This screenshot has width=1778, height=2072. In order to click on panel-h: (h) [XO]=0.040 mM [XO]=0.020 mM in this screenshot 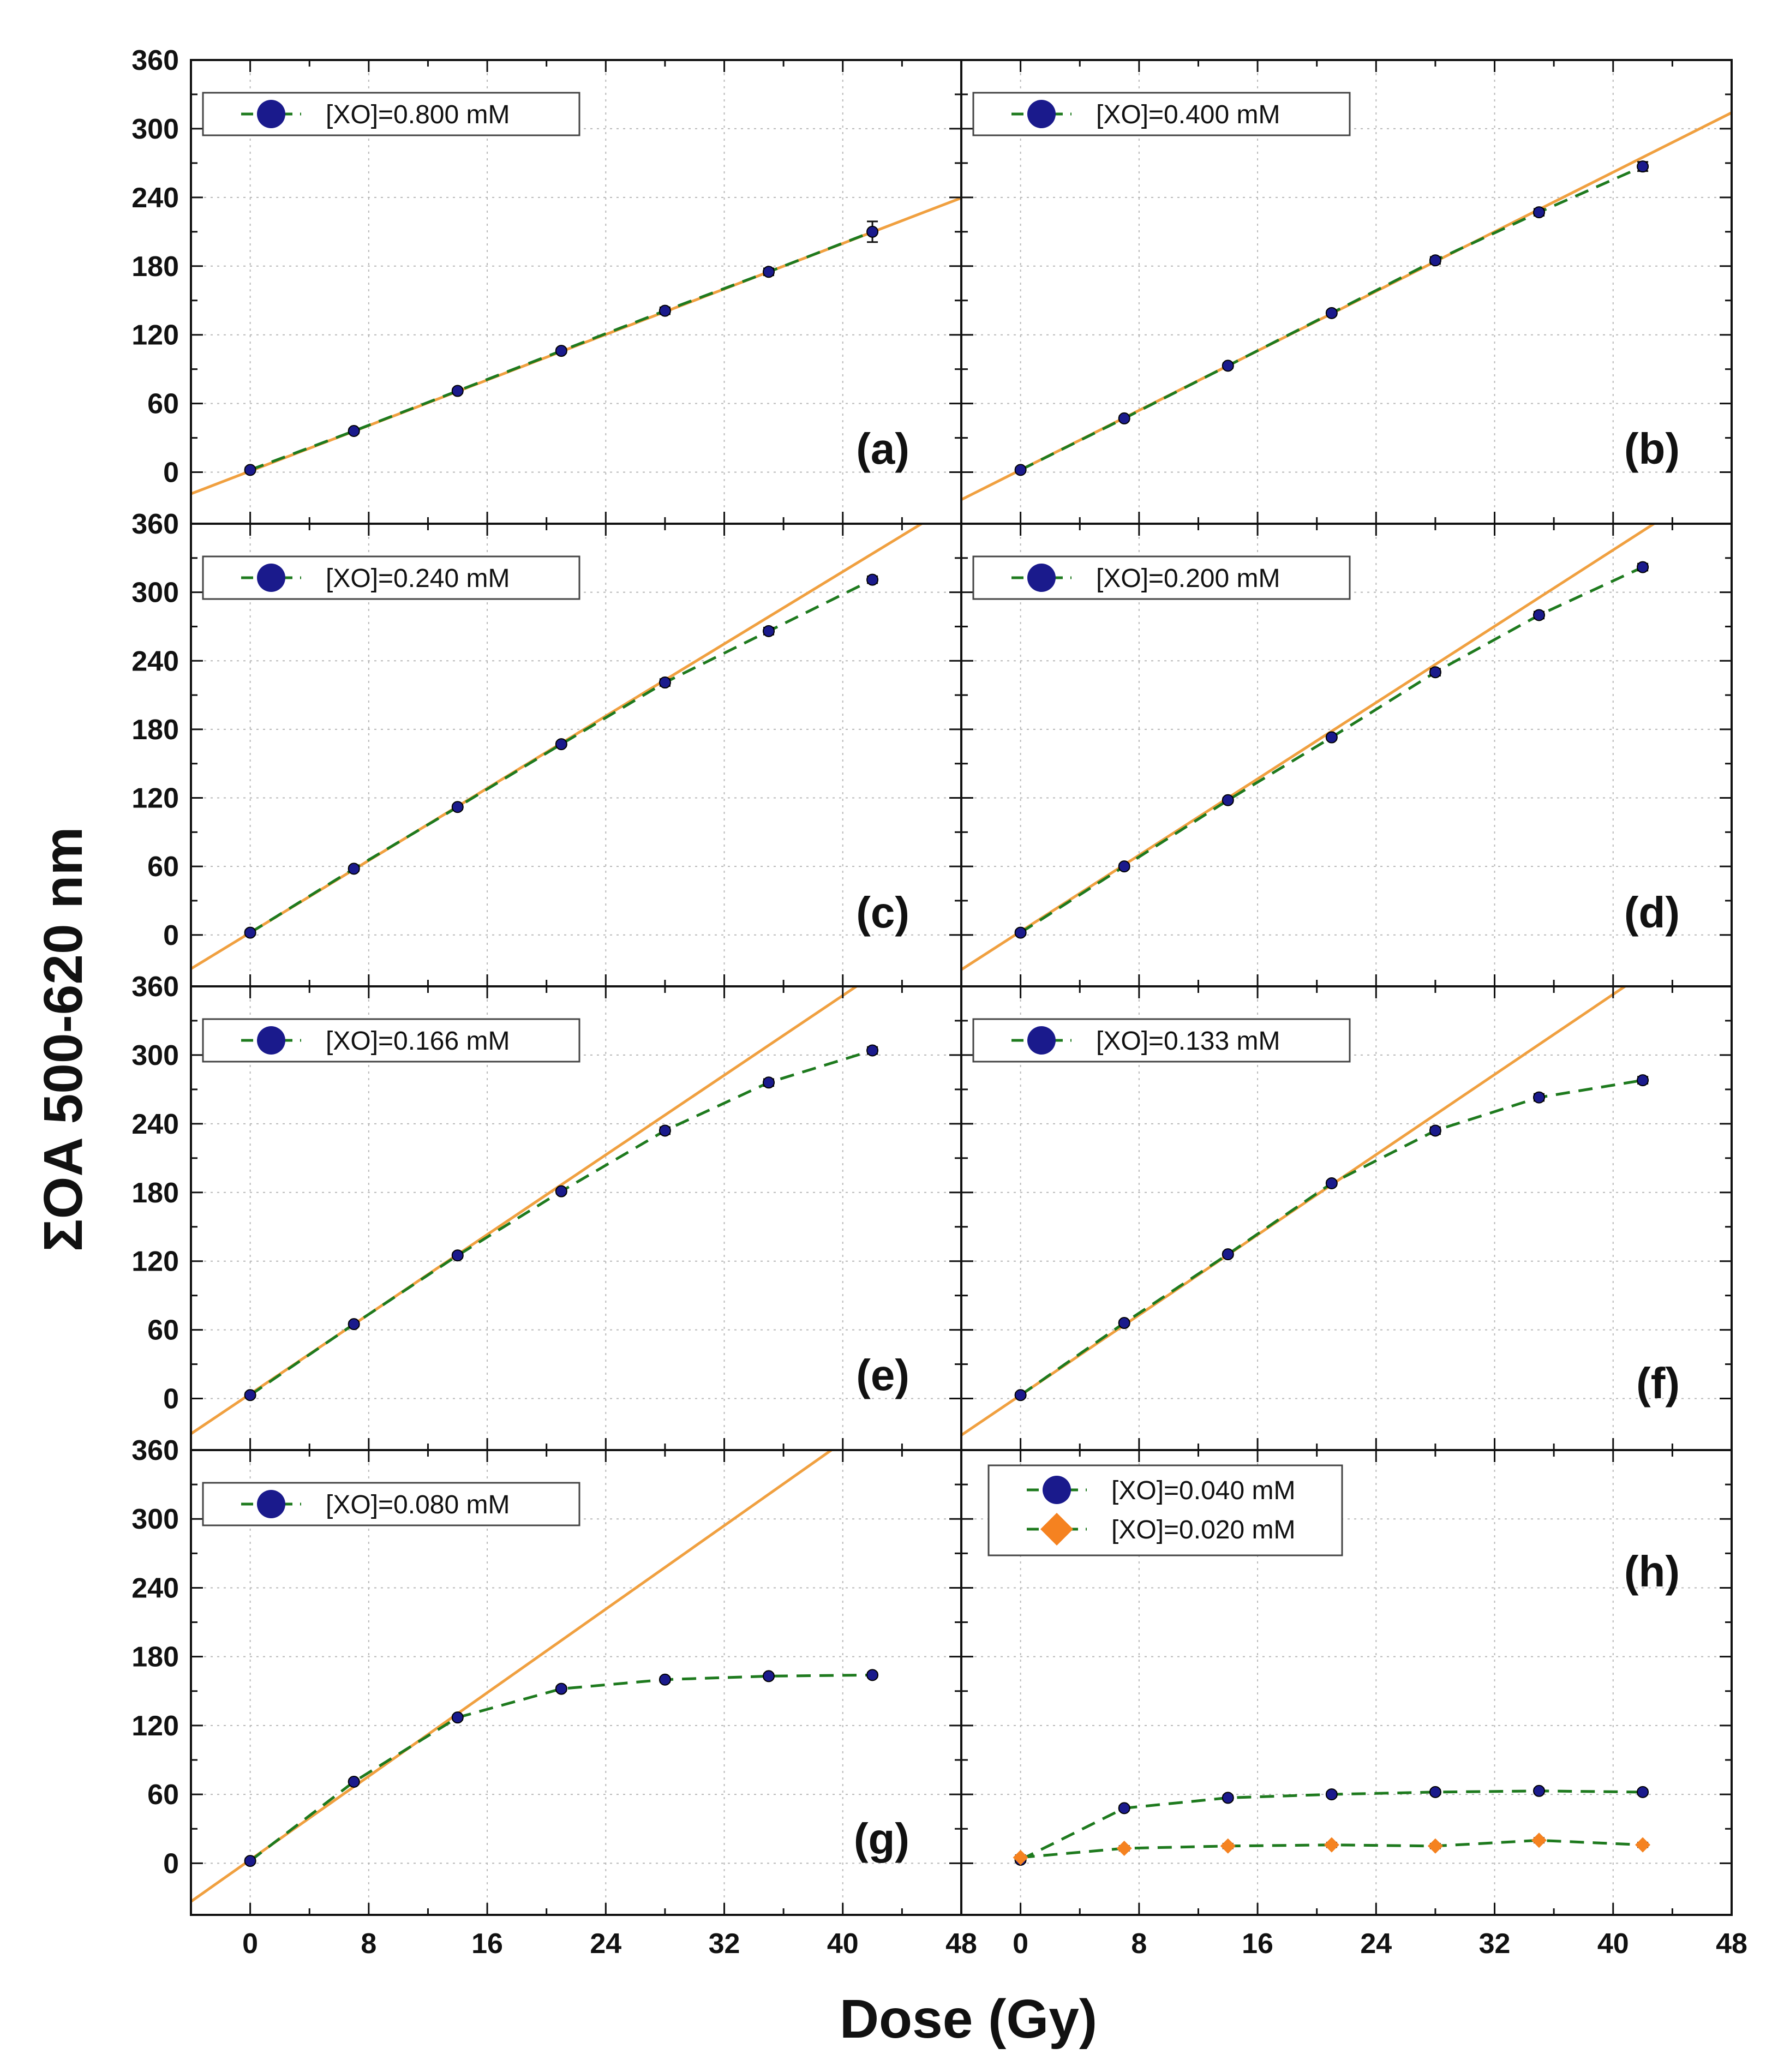, I will do `click(1346, 1682)`.